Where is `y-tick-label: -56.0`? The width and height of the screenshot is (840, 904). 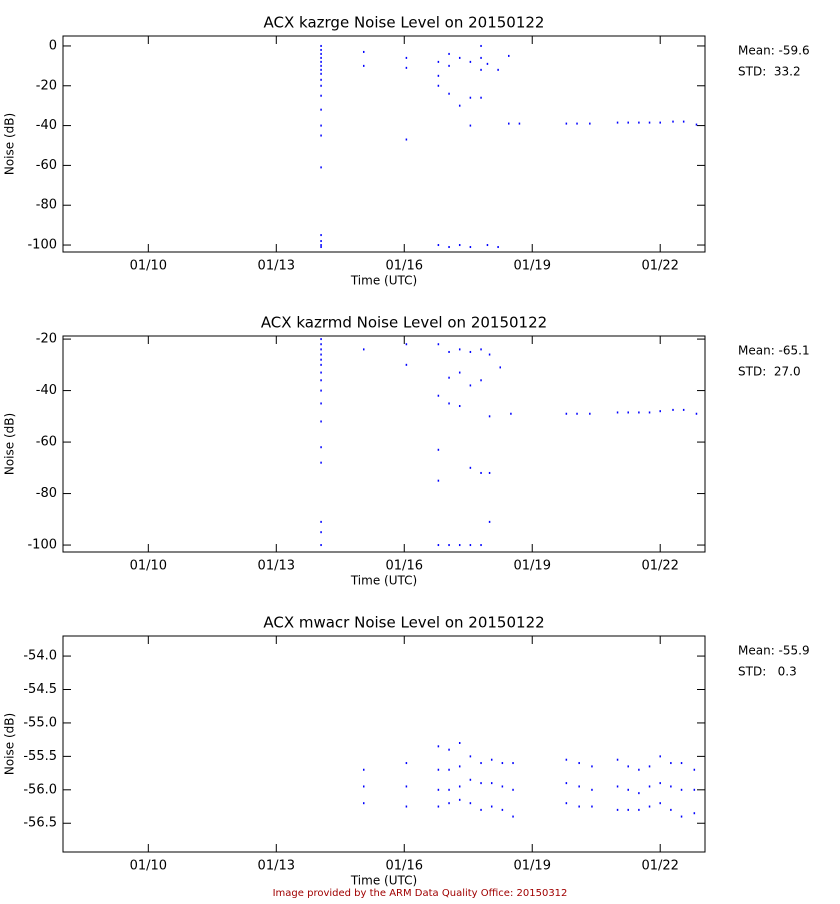 y-tick-label: -56.0 is located at coordinates (40, 789).